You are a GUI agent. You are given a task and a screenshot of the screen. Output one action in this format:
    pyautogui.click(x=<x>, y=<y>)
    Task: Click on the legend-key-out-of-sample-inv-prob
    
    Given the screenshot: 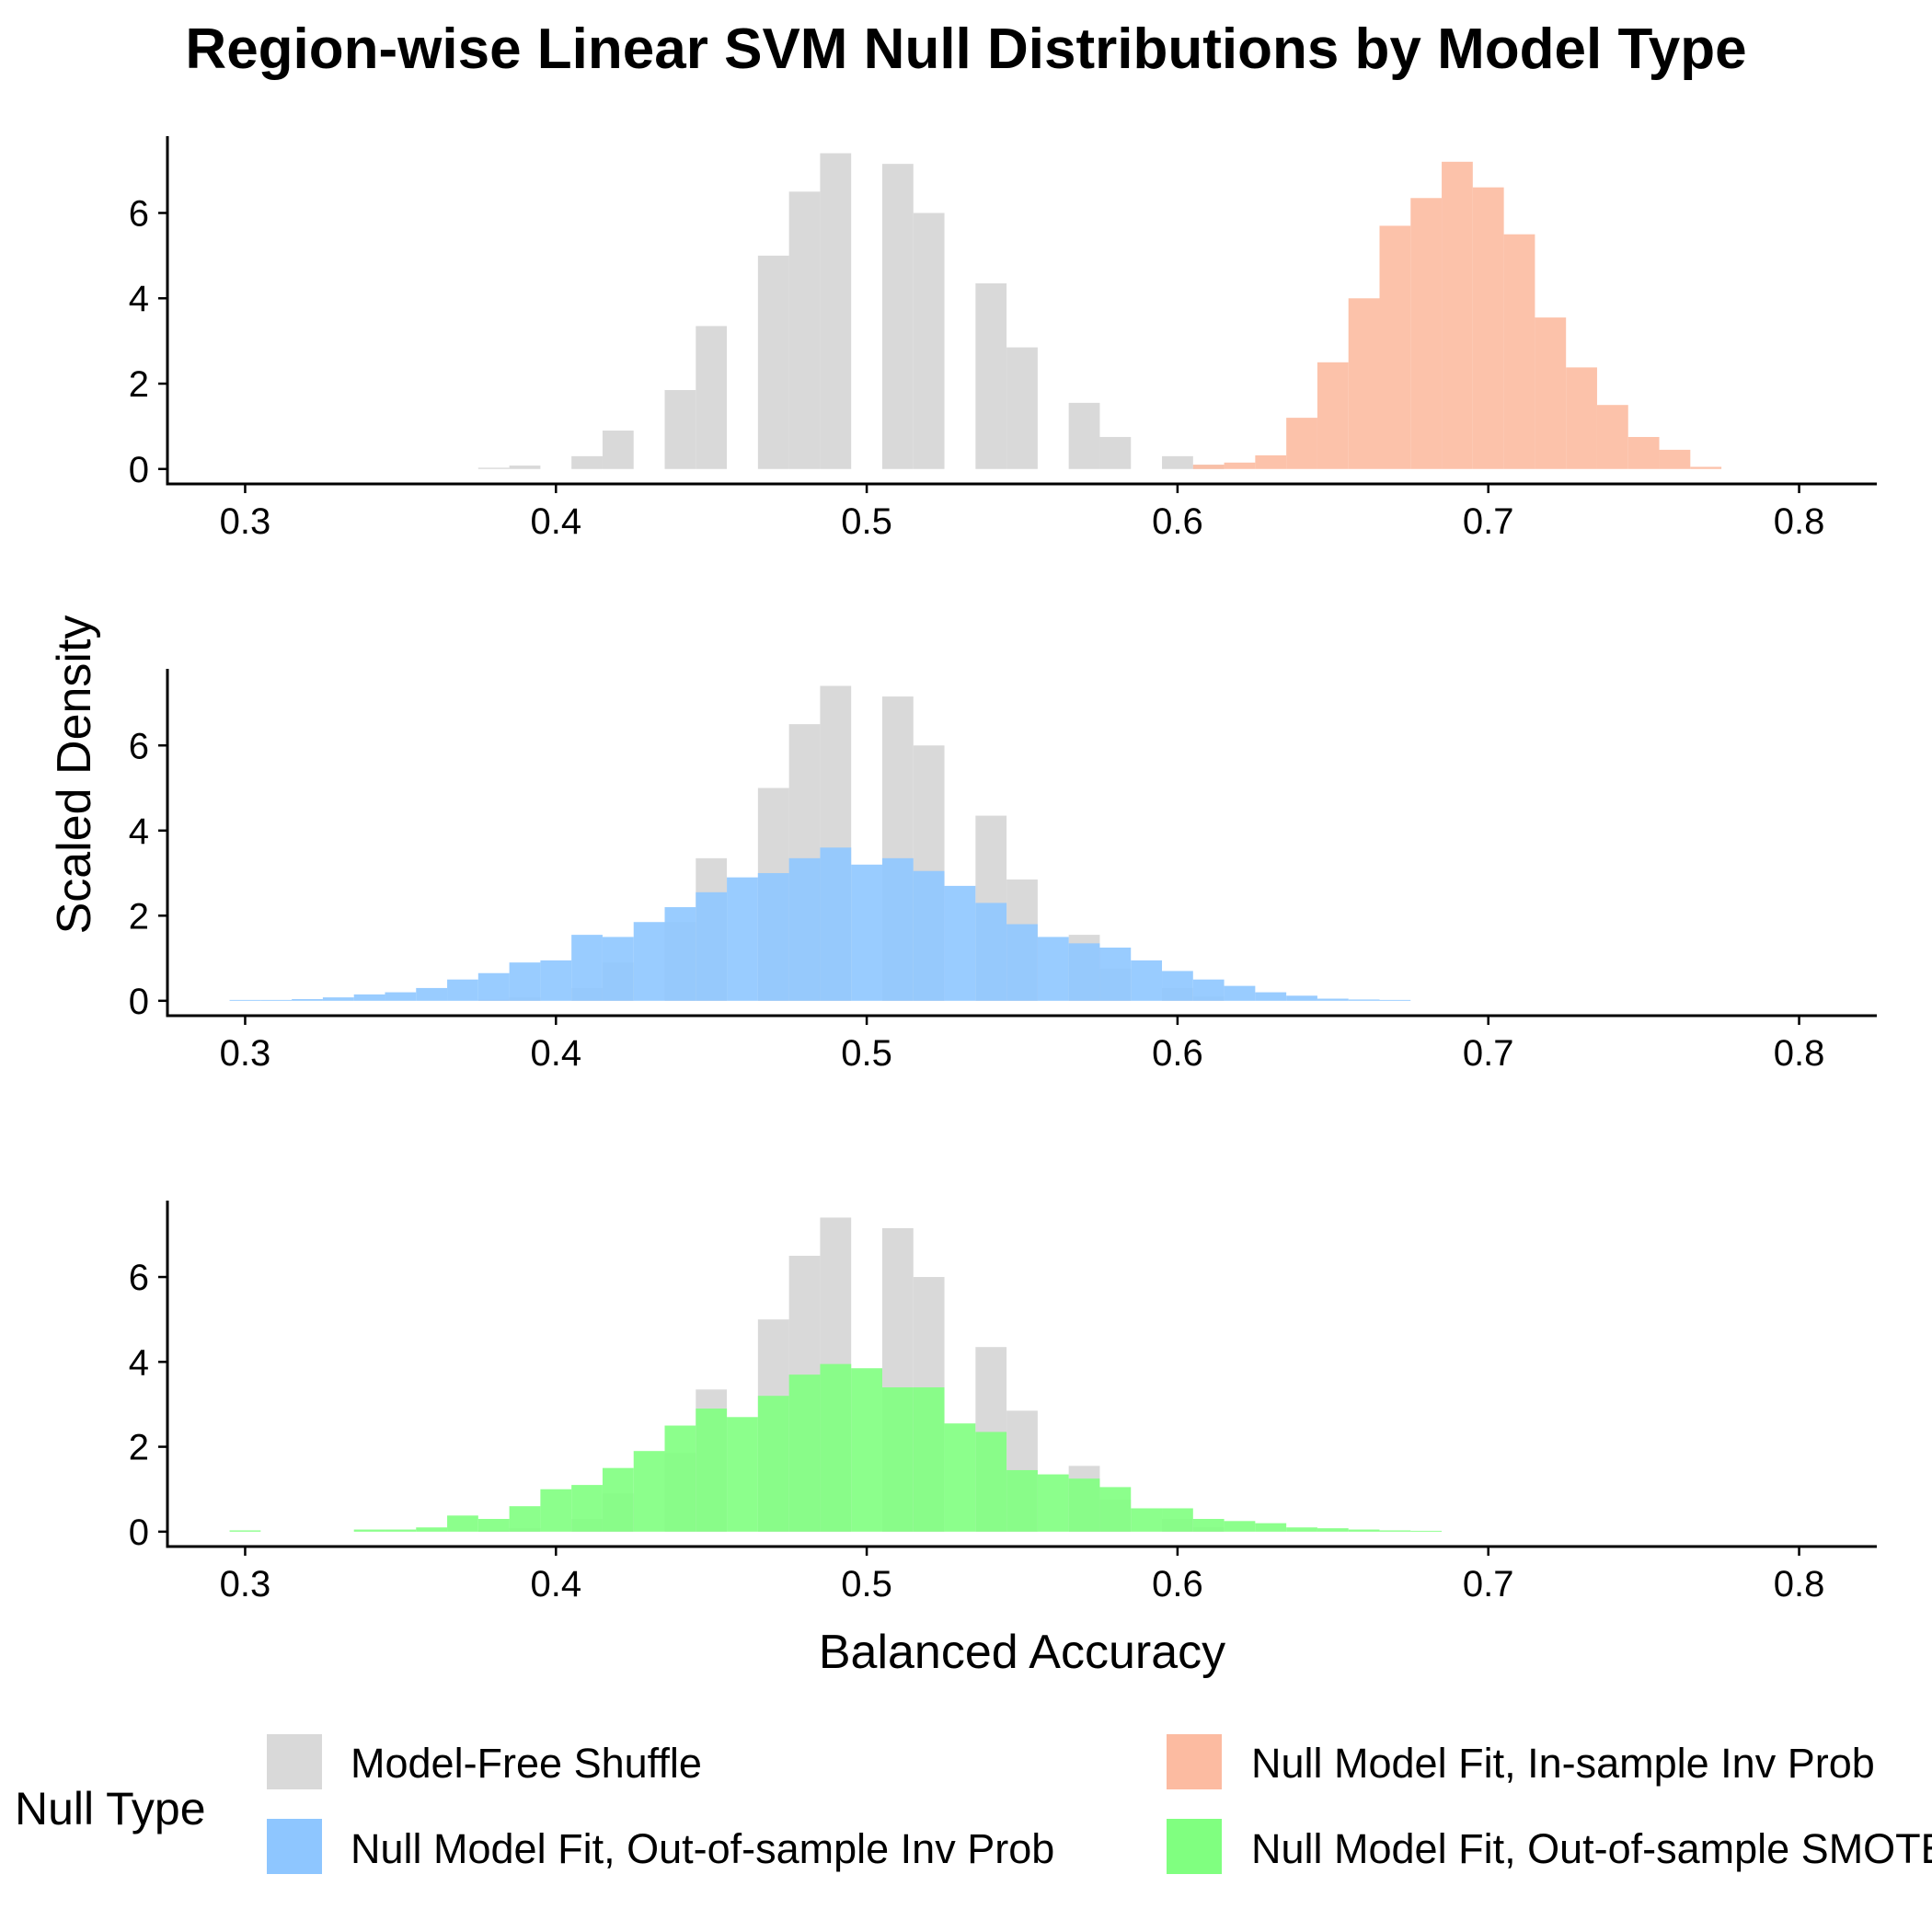 What is the action you would take?
    pyautogui.click(x=294, y=1846)
    